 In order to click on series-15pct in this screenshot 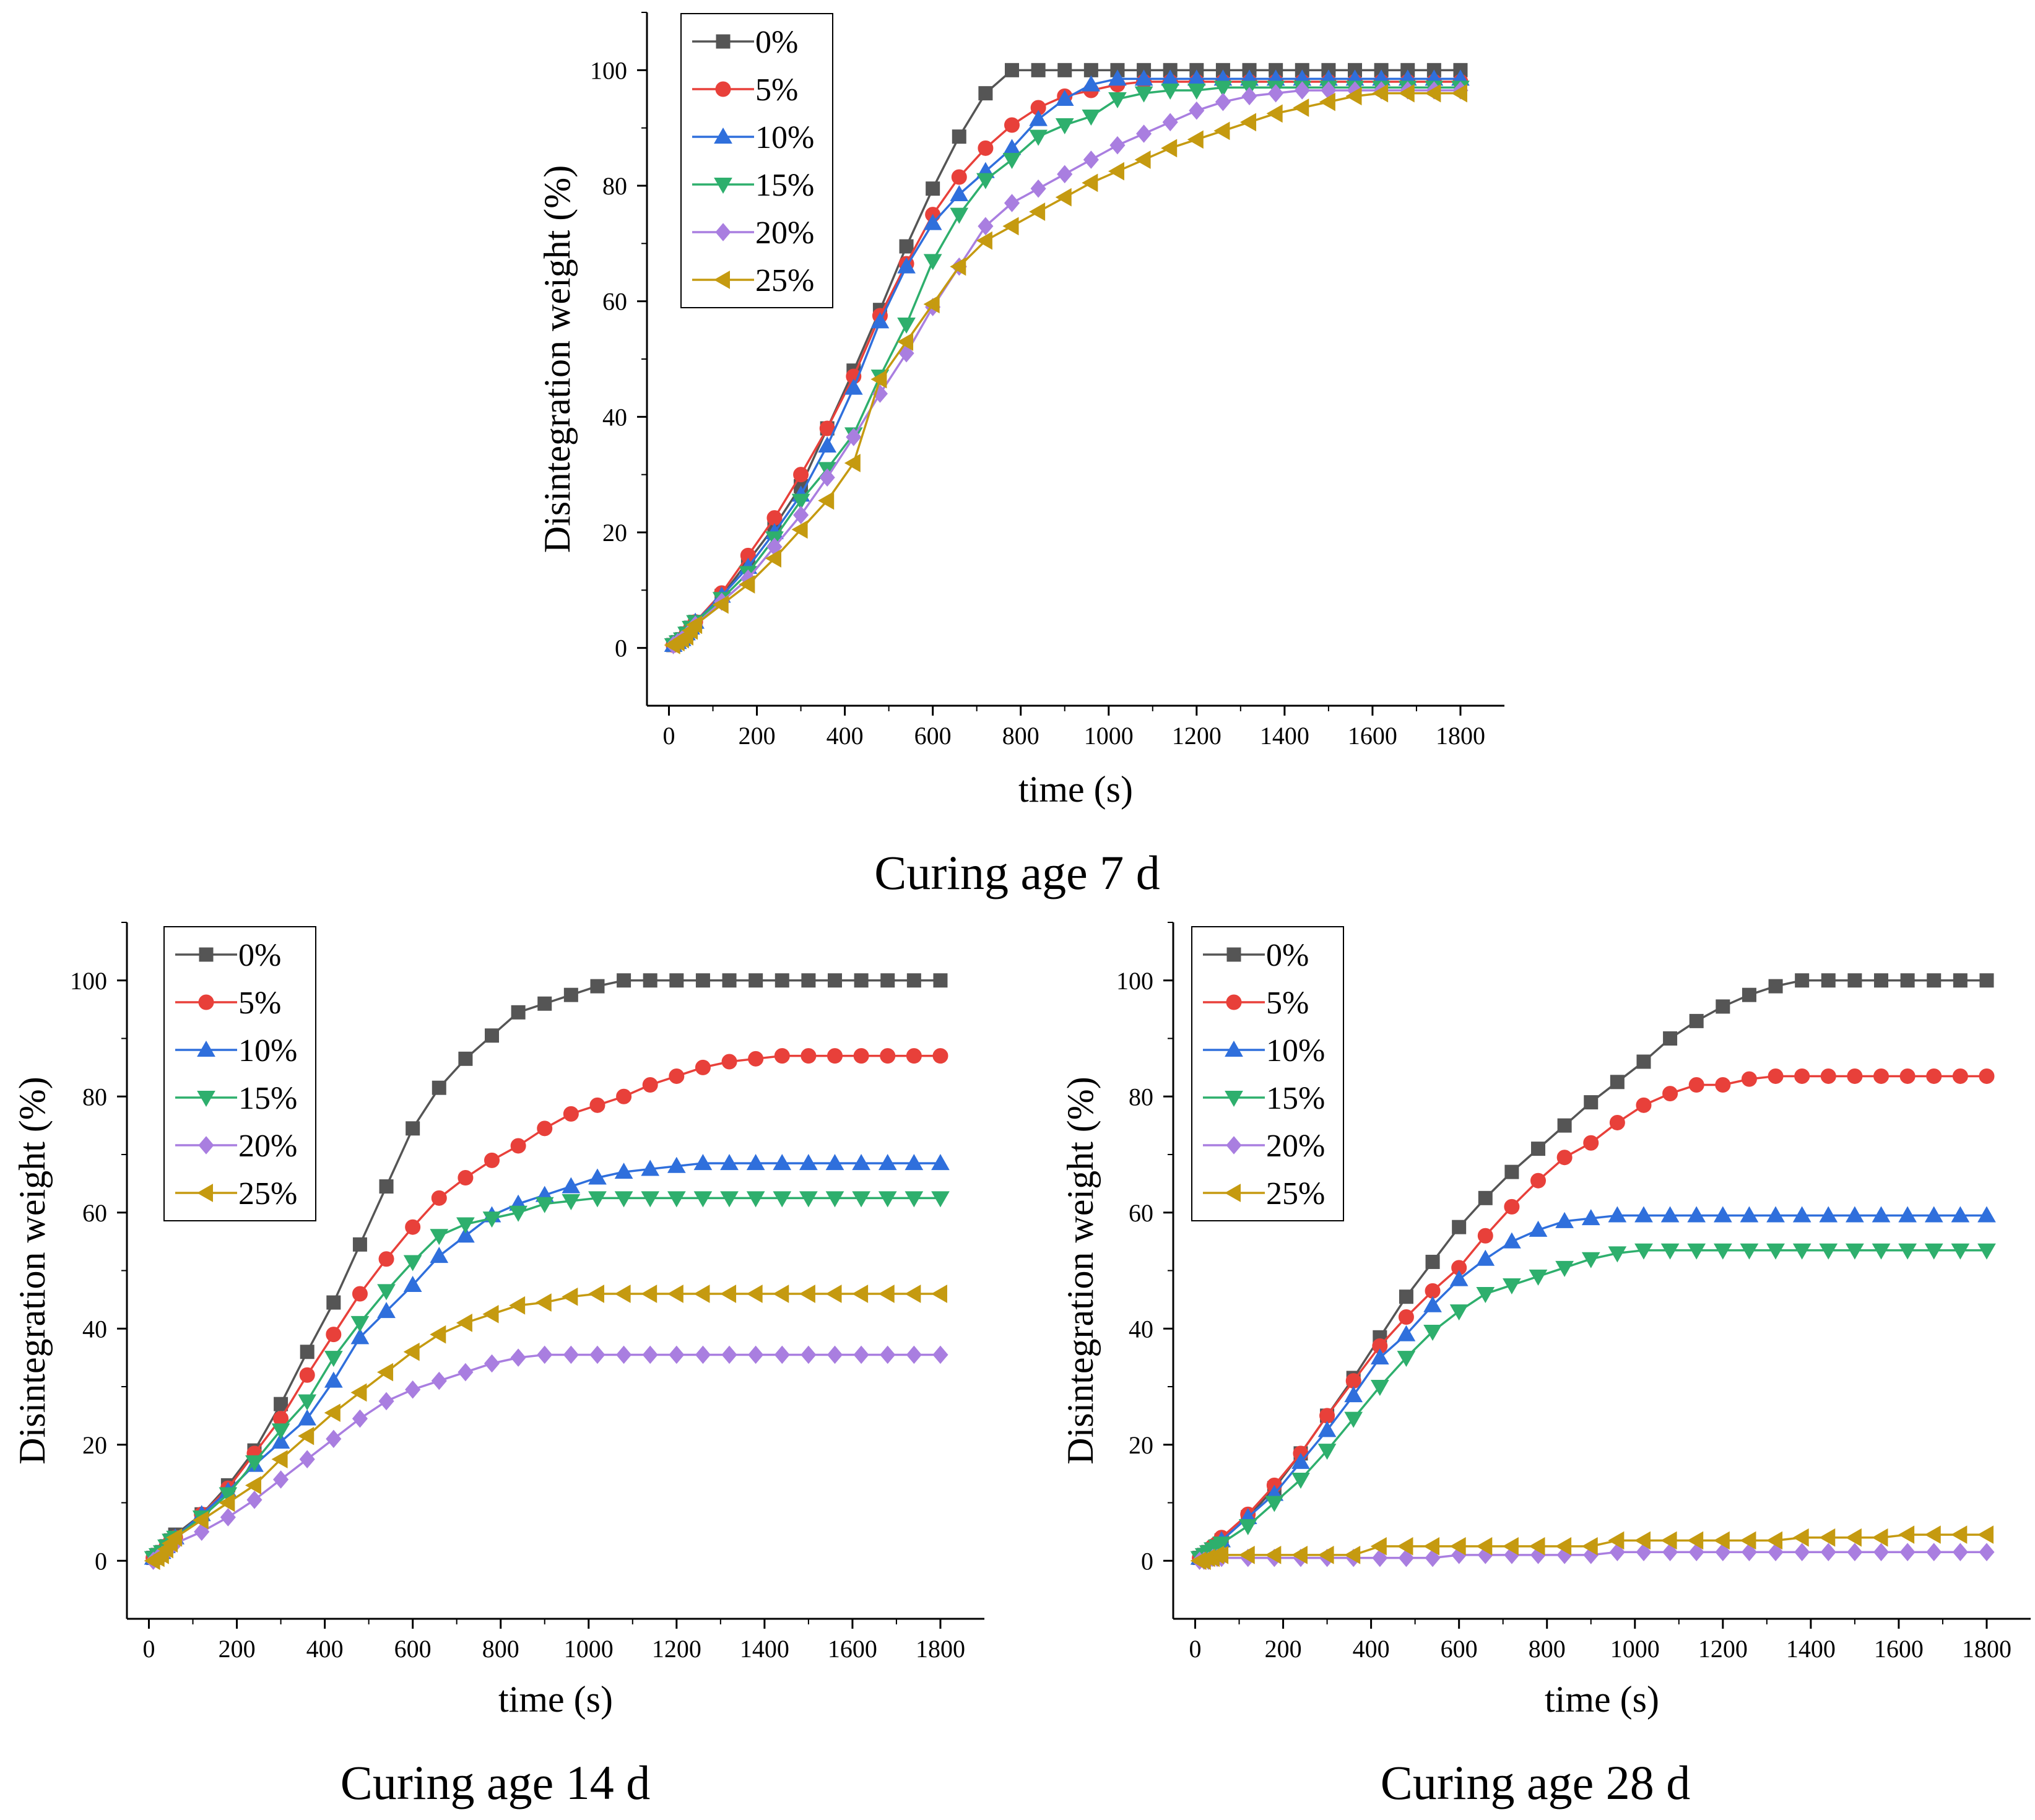, I will do `click(1593, 1405)`.